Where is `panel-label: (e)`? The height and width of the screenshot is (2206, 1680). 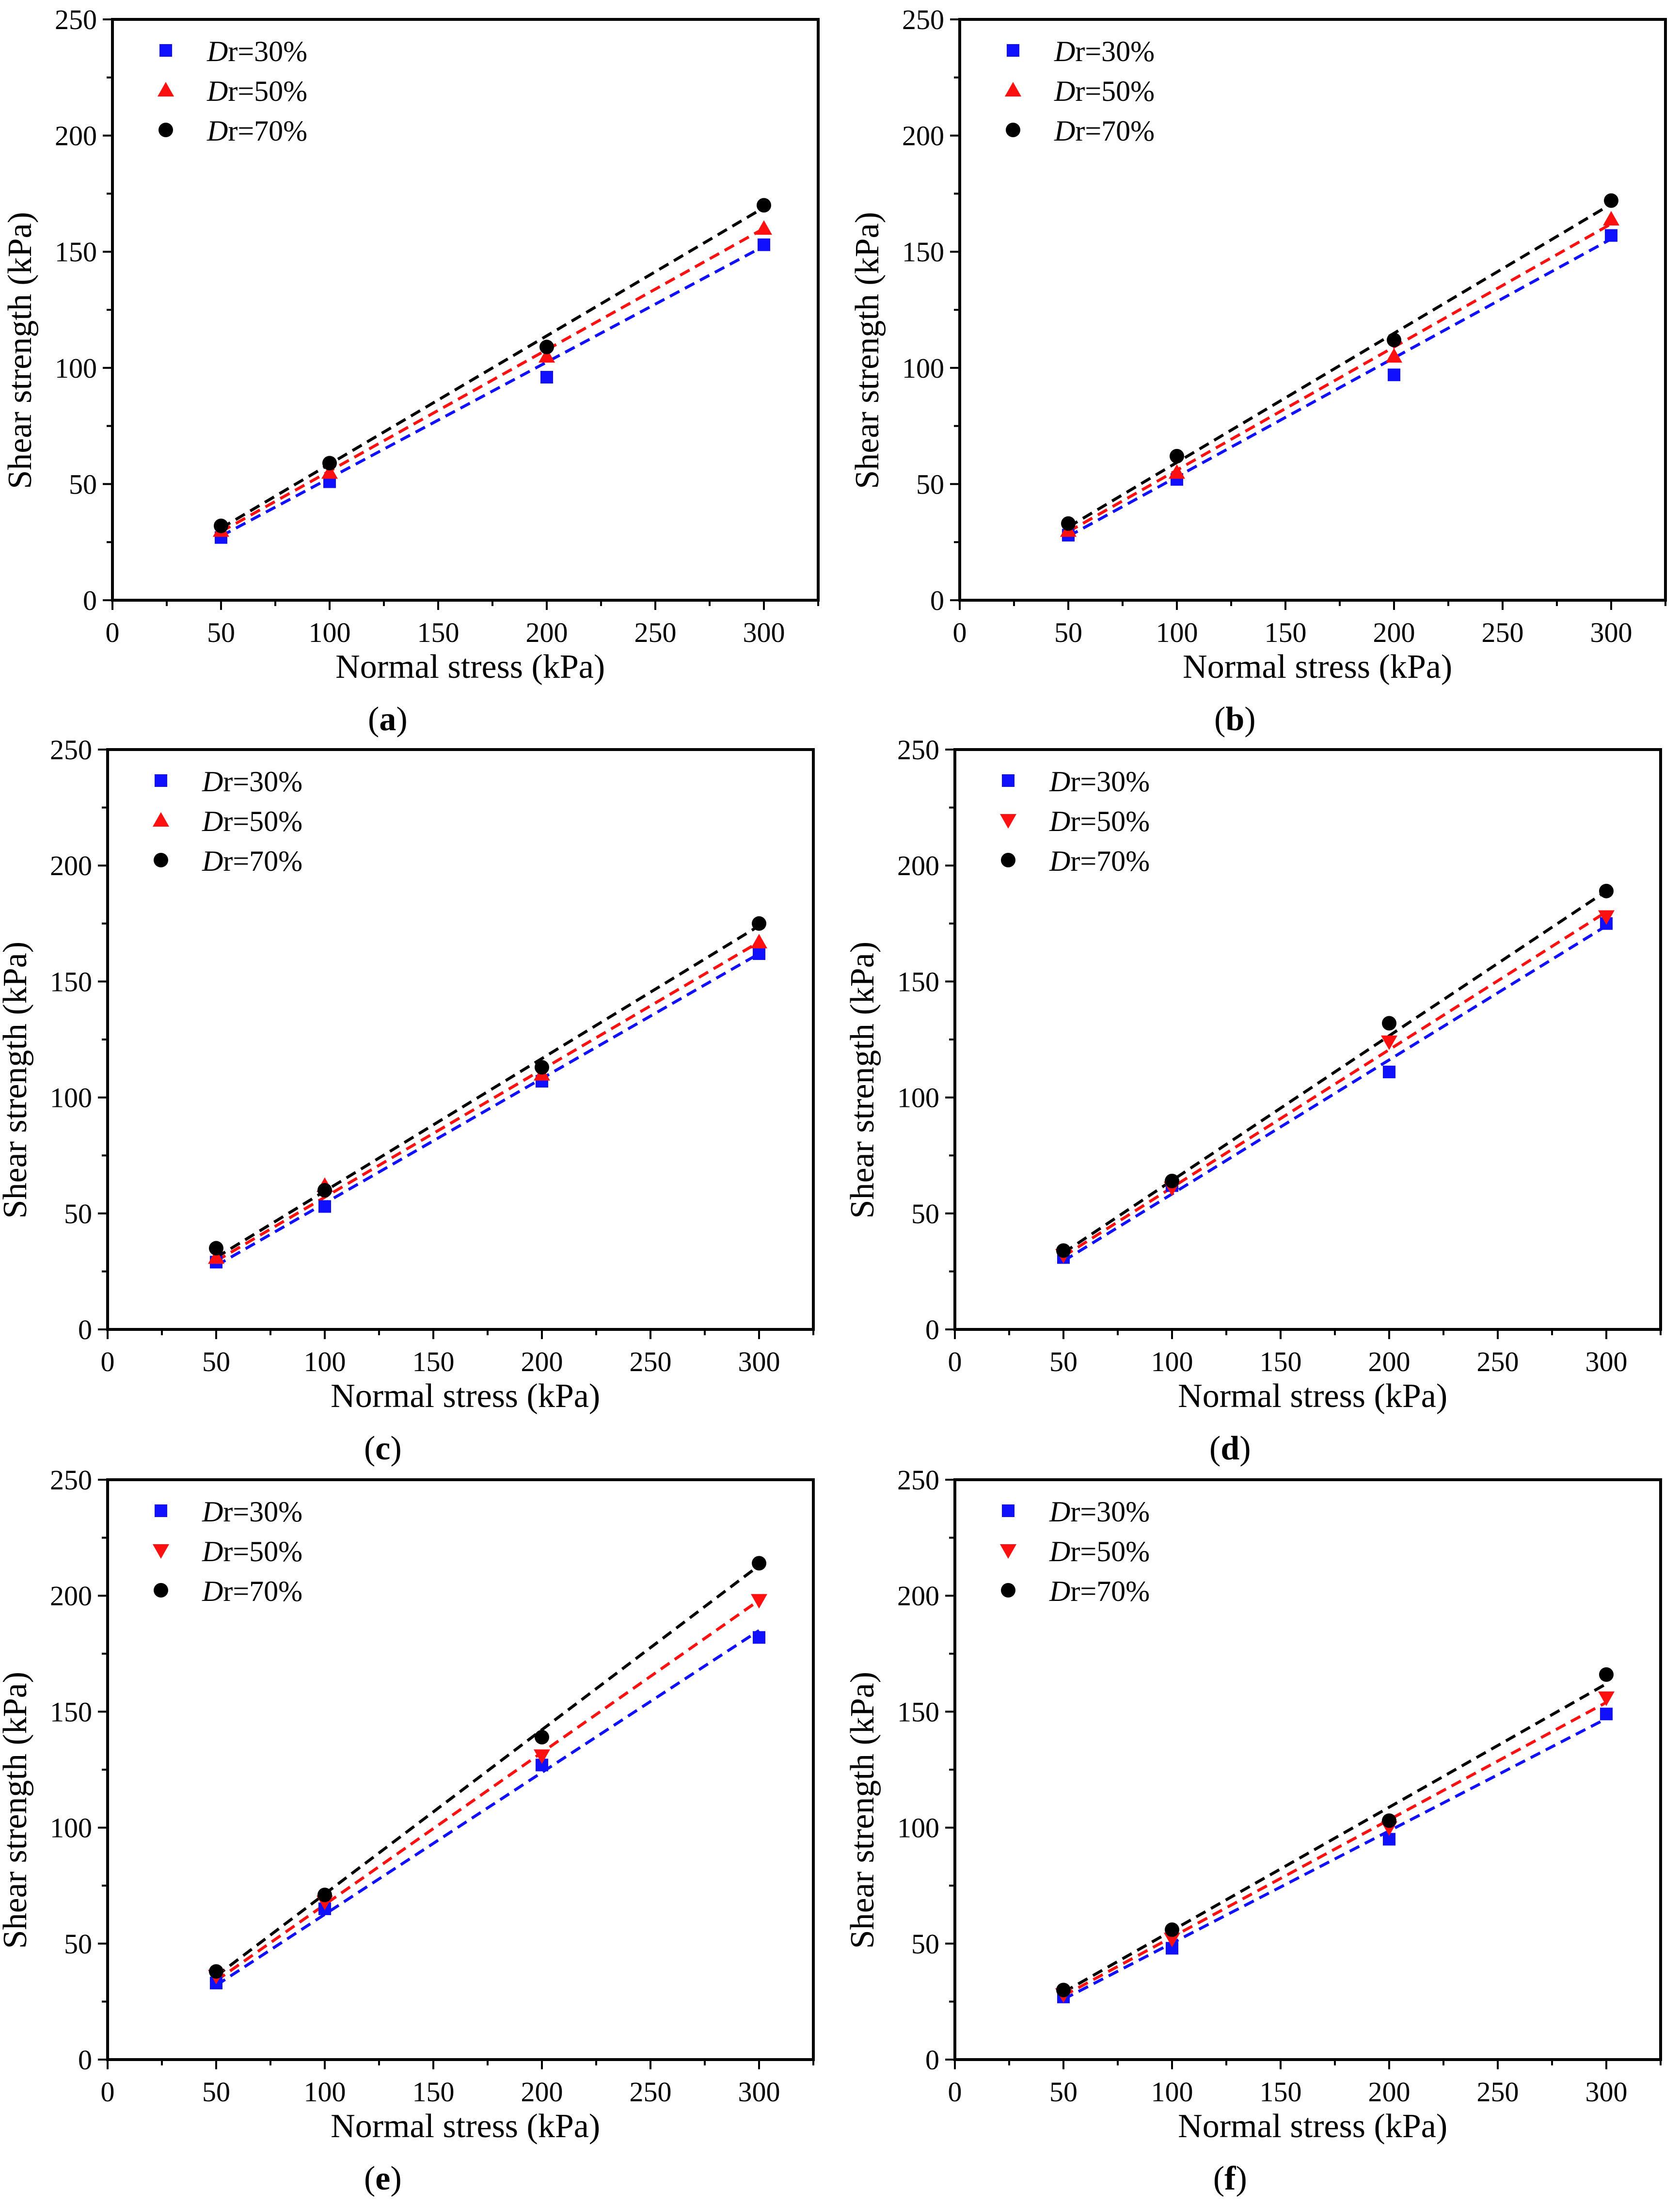
panel-label: (e) is located at coordinates (383, 2178).